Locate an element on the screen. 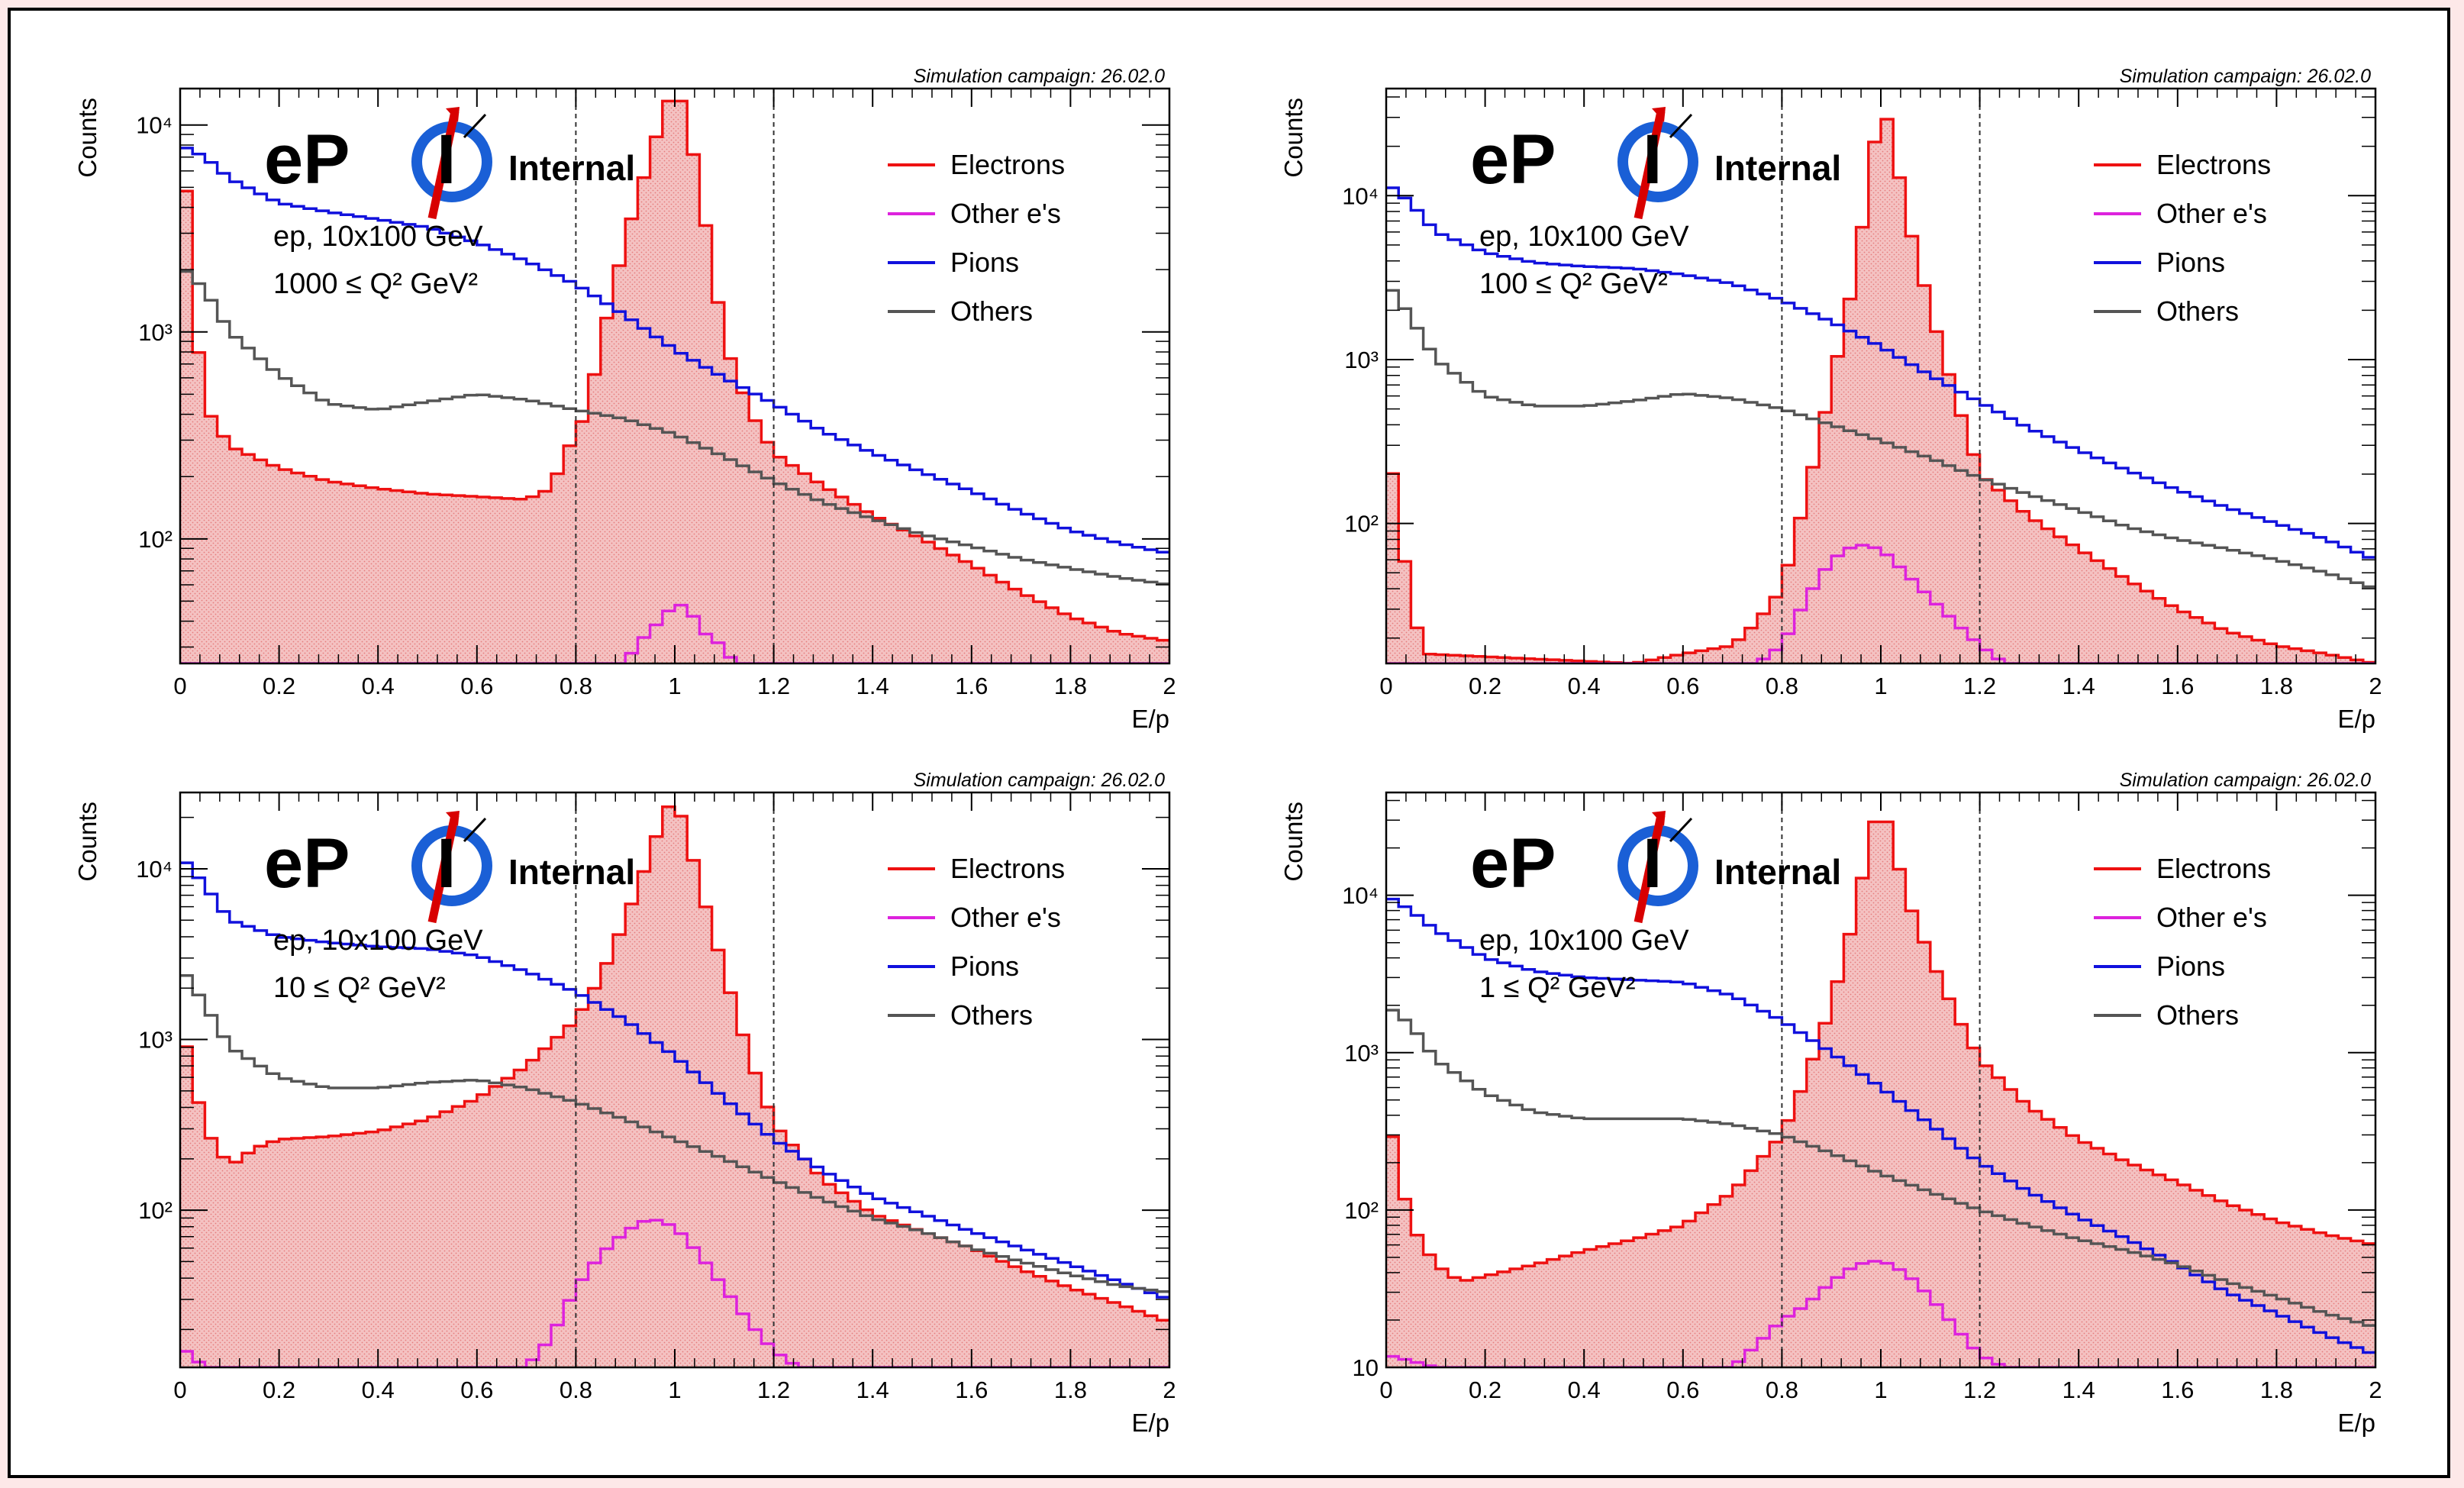 This screenshot has height=1488, width=2464. series-line-electrons is located at coordinates (1881, 390).